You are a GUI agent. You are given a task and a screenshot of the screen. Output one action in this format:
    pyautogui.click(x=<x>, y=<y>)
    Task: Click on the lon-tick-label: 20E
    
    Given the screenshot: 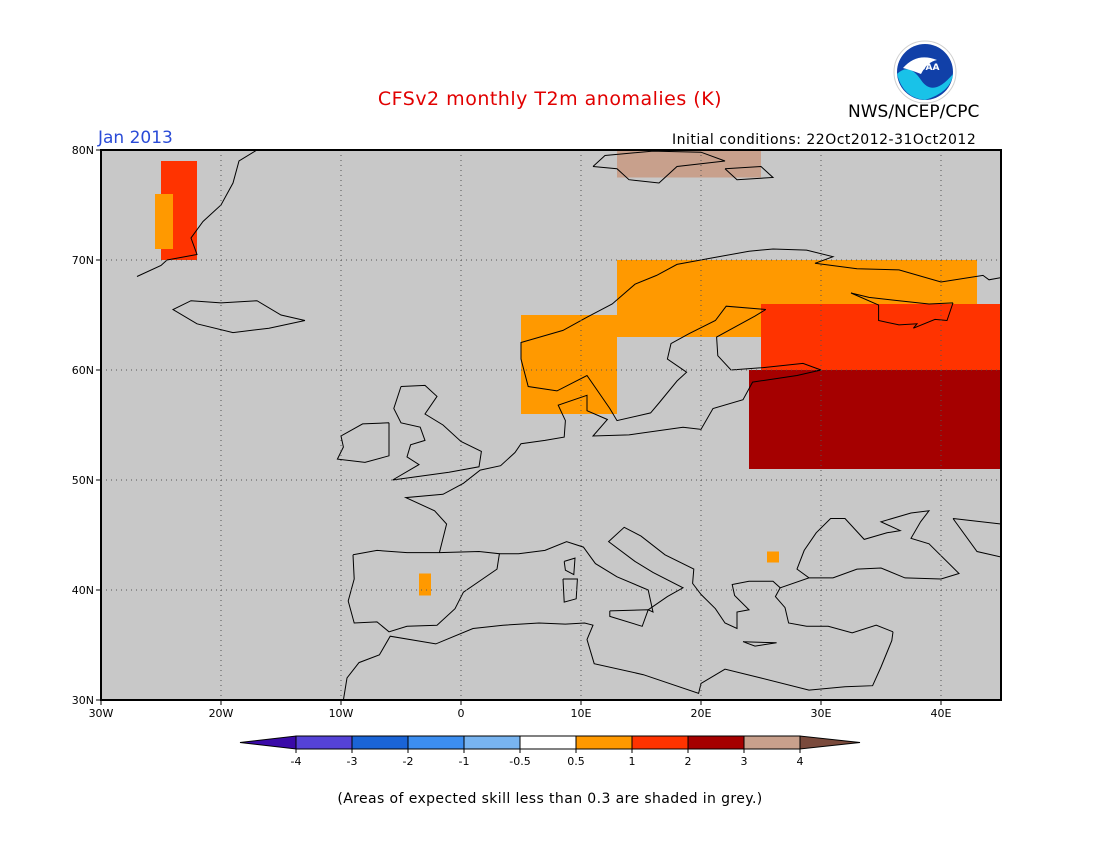 What is the action you would take?
    pyautogui.click(x=701, y=713)
    